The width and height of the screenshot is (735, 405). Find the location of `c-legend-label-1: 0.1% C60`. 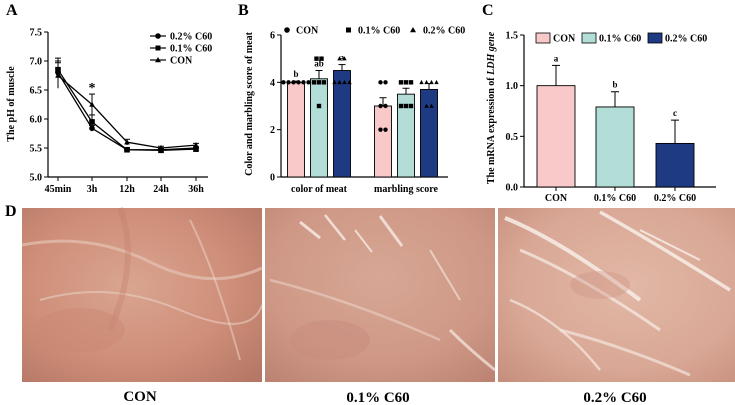

c-legend-label-1: 0.1% C60 is located at coordinates (620, 39).